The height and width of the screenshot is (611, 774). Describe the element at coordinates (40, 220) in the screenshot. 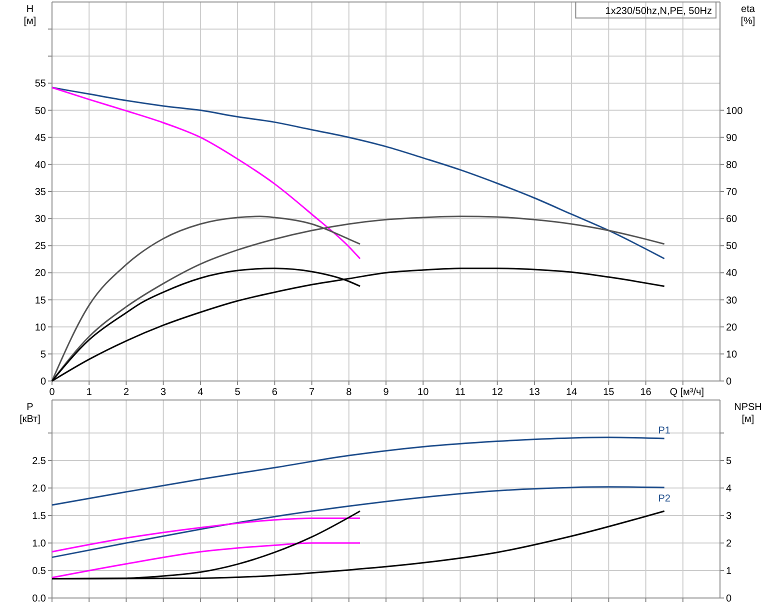

I see `y-tick-label: 30` at that location.